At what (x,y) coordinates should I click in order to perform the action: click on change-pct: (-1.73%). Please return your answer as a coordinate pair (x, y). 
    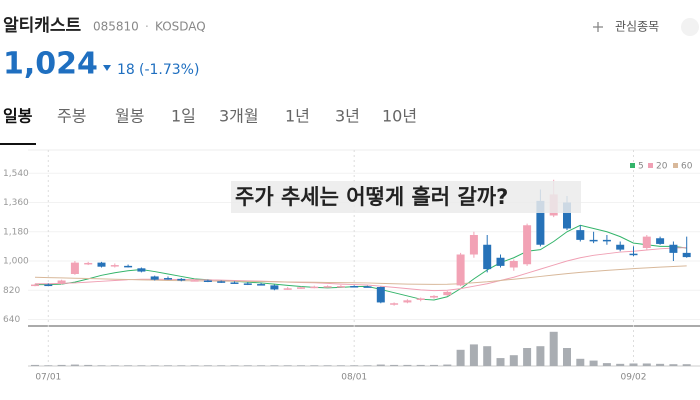
    Looking at the image, I should click on (169, 70).